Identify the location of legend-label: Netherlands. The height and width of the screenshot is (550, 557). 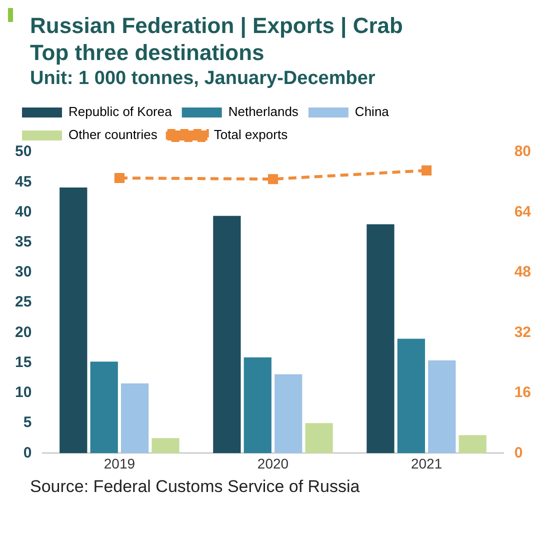
(263, 112).